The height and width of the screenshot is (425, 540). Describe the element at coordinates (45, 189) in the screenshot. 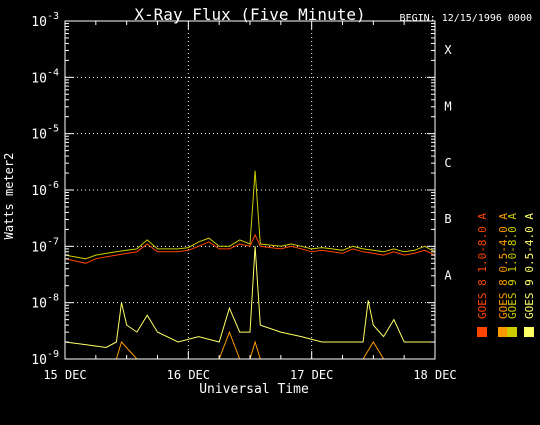

I see `y-tick-label: 10⁻⁶` at that location.